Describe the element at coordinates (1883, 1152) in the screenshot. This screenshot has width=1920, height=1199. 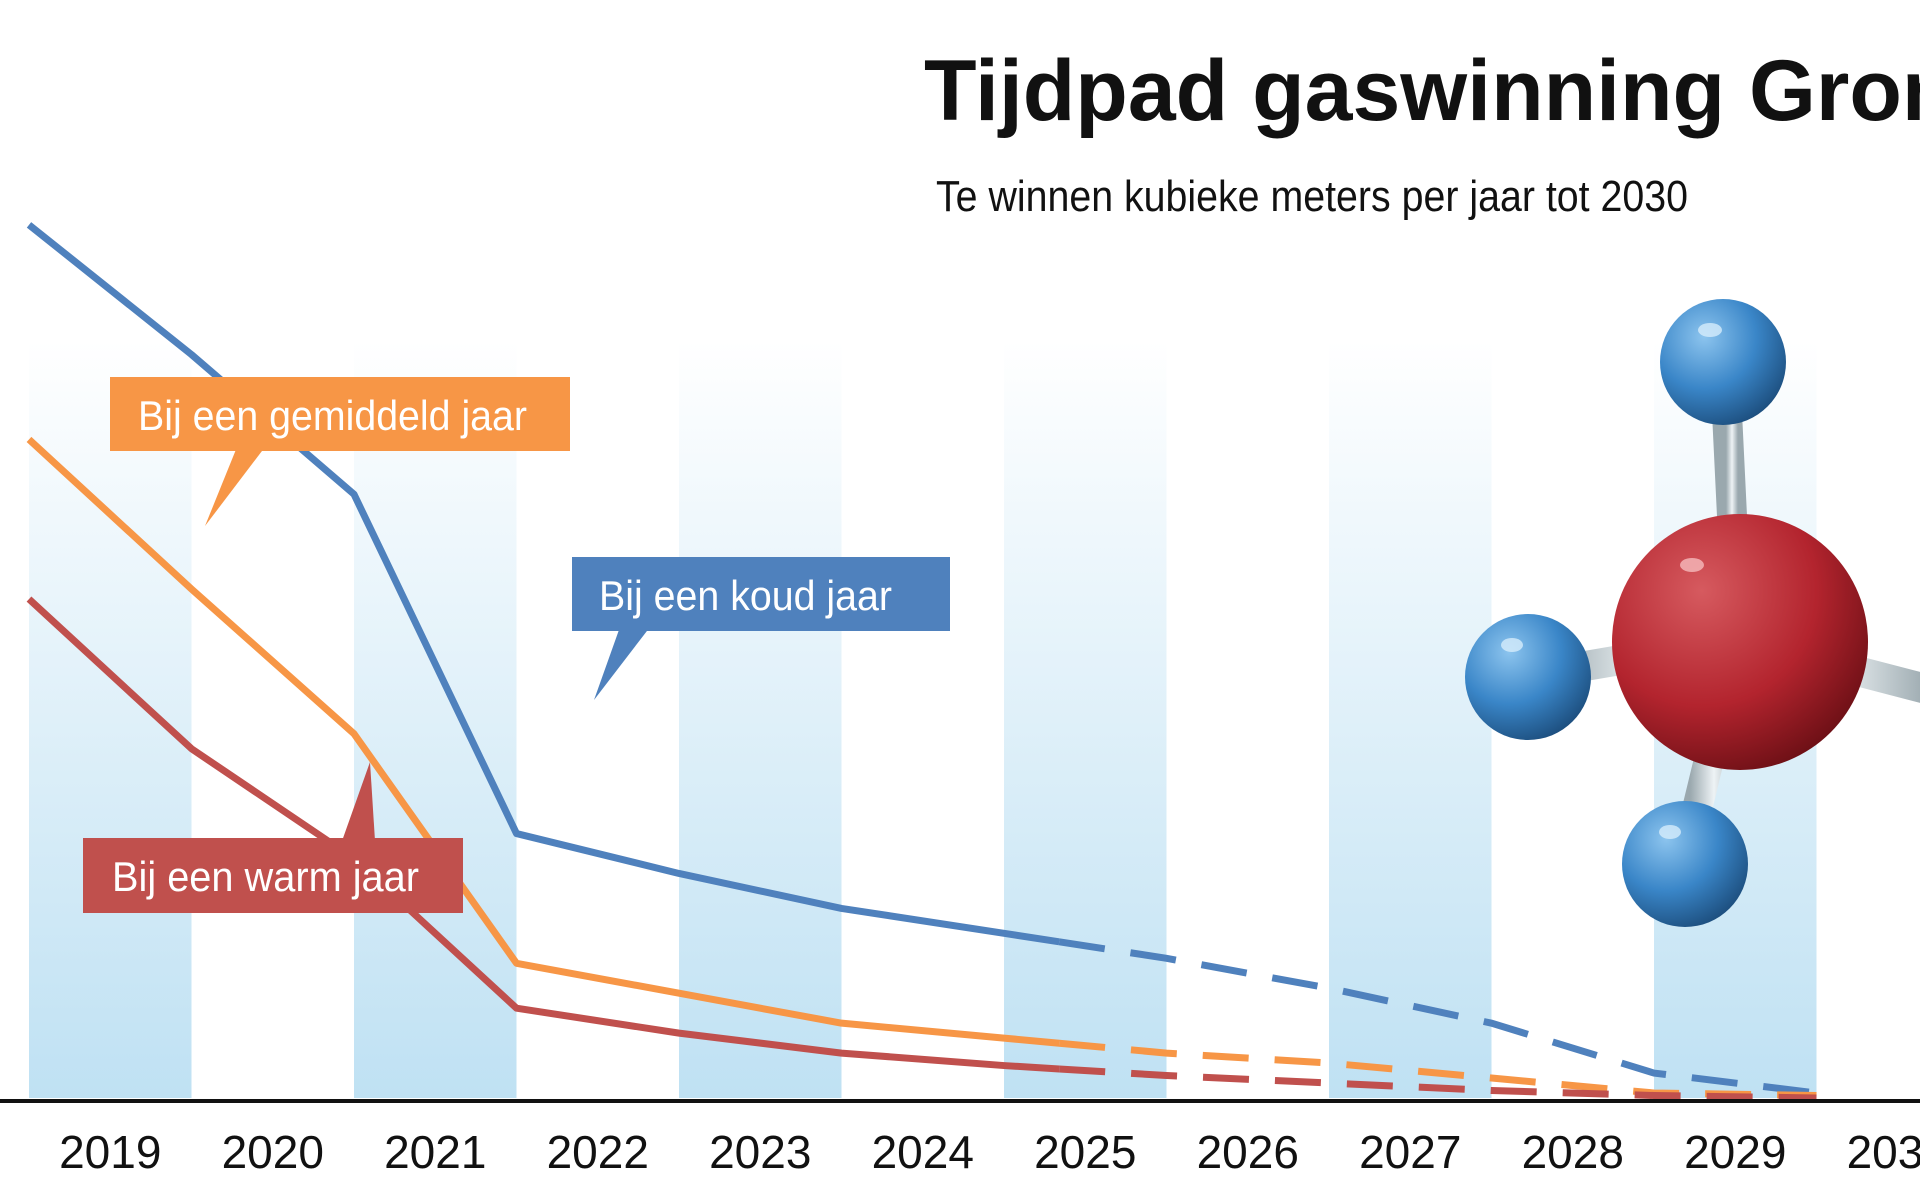
I see `x-tick-label-2030: 2030` at that location.